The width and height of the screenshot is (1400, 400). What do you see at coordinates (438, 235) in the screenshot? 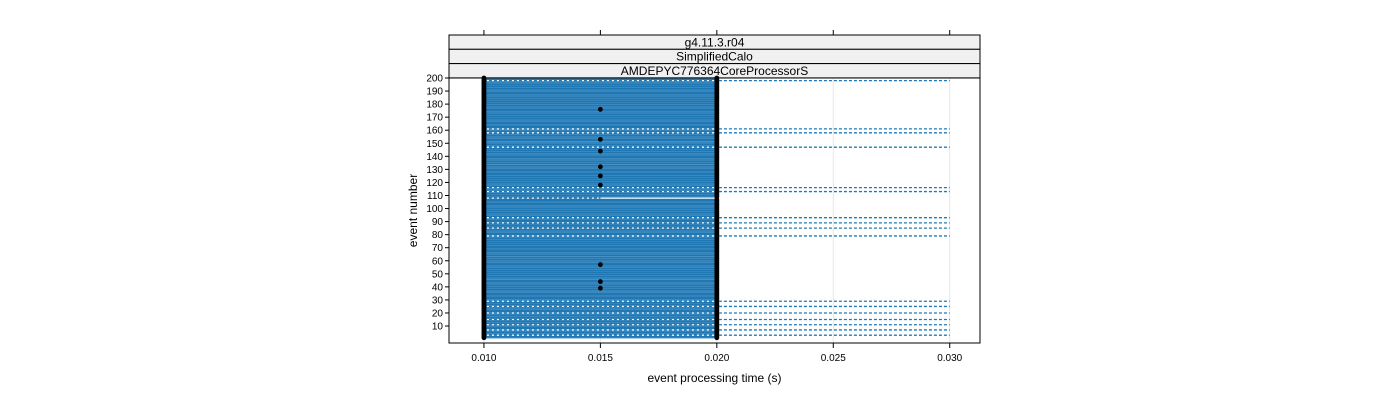
I see `y-tick-label: 80` at bounding box center [438, 235].